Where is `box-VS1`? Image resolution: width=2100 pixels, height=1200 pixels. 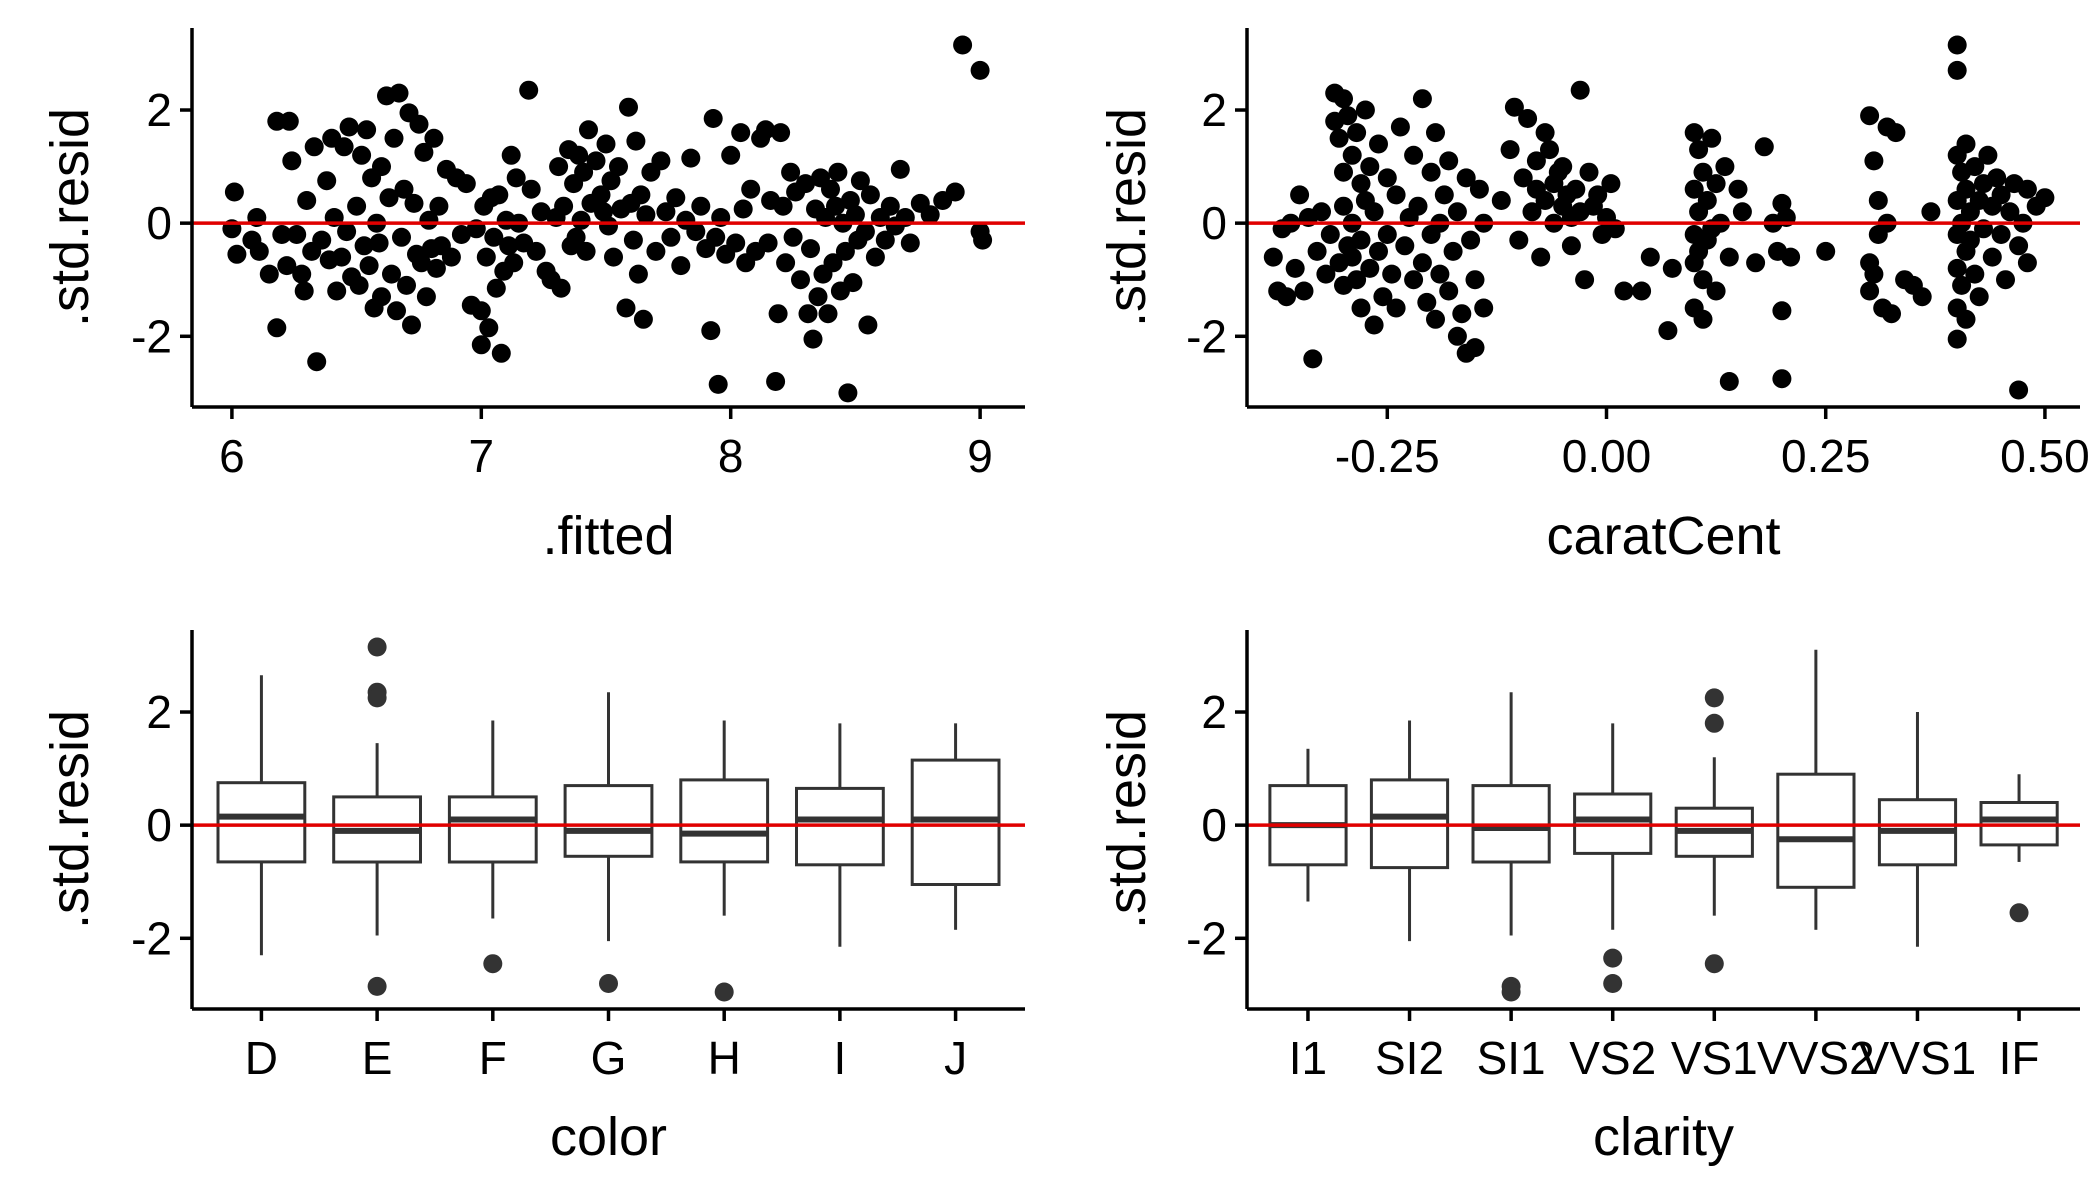 box-VS1 is located at coordinates (1714, 831).